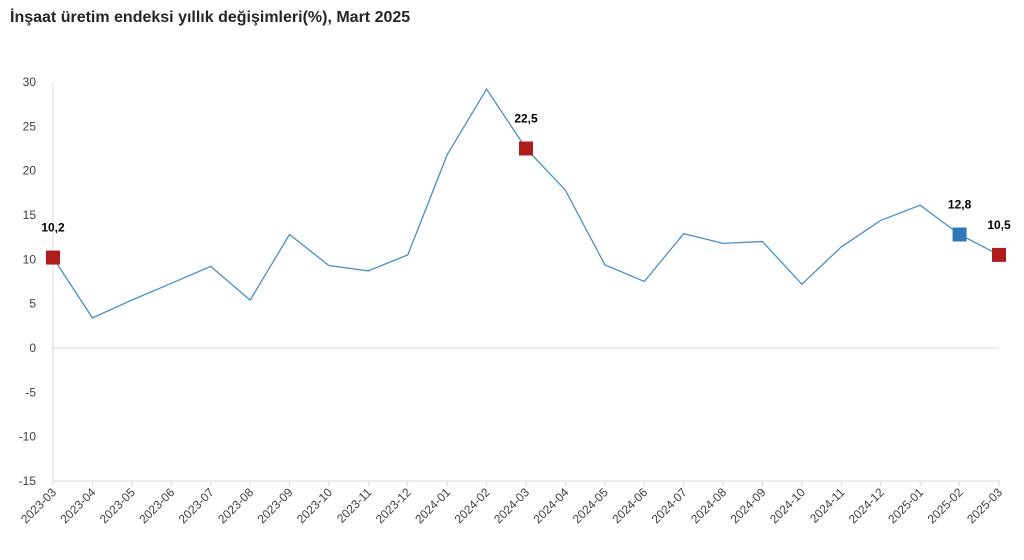 This screenshot has width=1024, height=560. What do you see at coordinates (827, 505) in the screenshot?
I see `x-tick-label: 2024-11` at bounding box center [827, 505].